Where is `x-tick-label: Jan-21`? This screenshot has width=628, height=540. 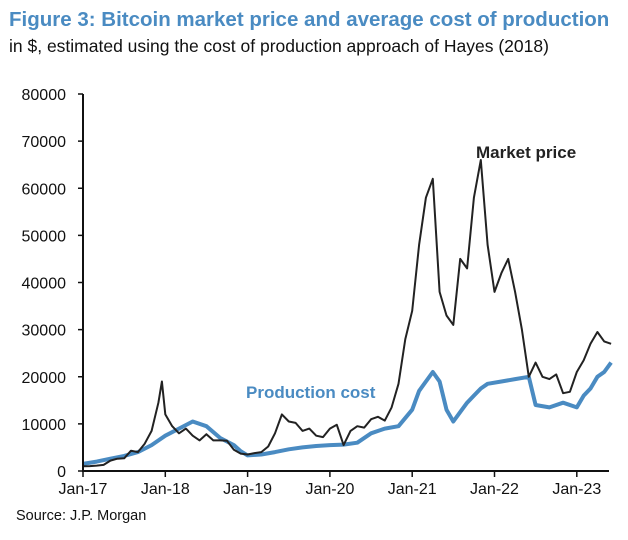 x-tick-label: Jan-21 is located at coordinates (412, 489).